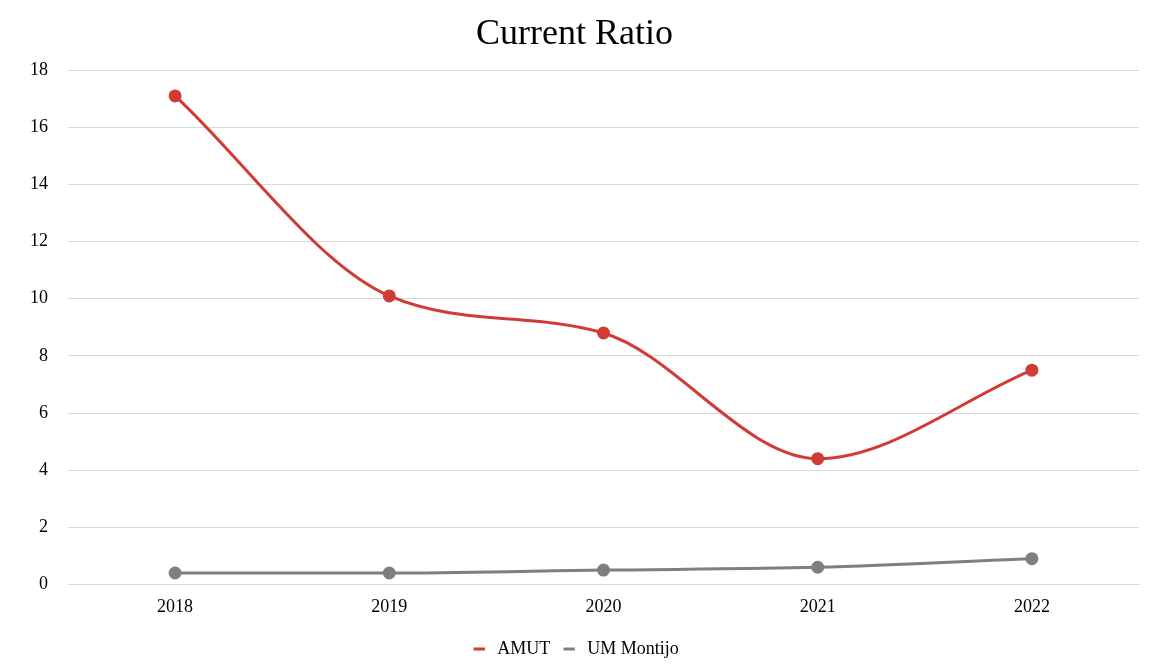 The width and height of the screenshot is (1159, 668). Describe the element at coordinates (574, 32) in the screenshot. I see `chart-title: Current Ratio` at that location.